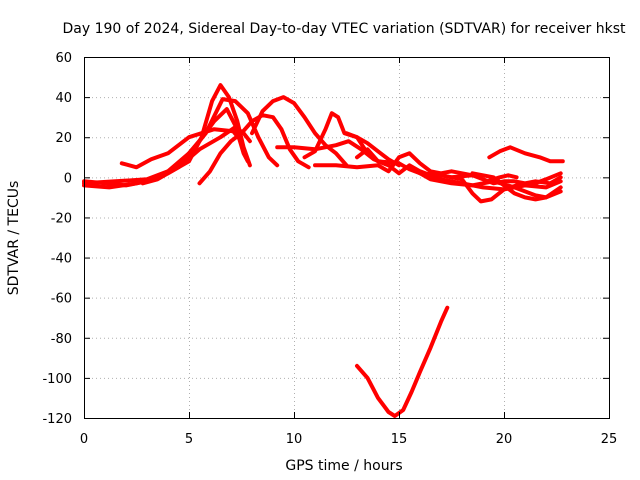 The width and height of the screenshot is (640, 480). What do you see at coordinates (61, 218) in the screenshot?
I see `y-tick-label: -20` at bounding box center [61, 218].